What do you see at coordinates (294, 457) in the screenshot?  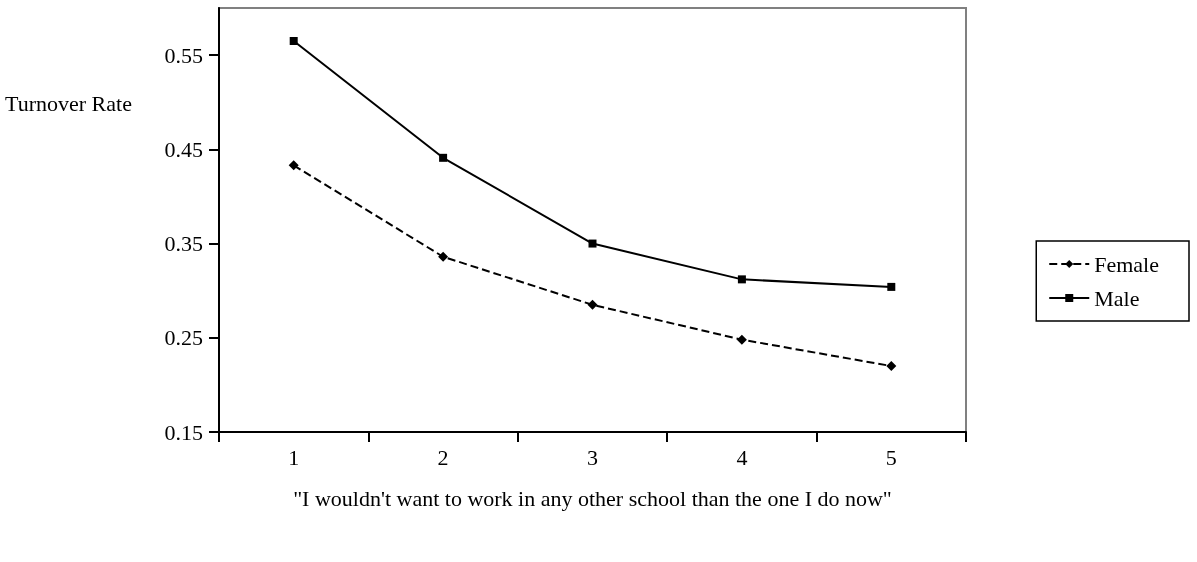 I see `x-tick-label: 1` at bounding box center [294, 457].